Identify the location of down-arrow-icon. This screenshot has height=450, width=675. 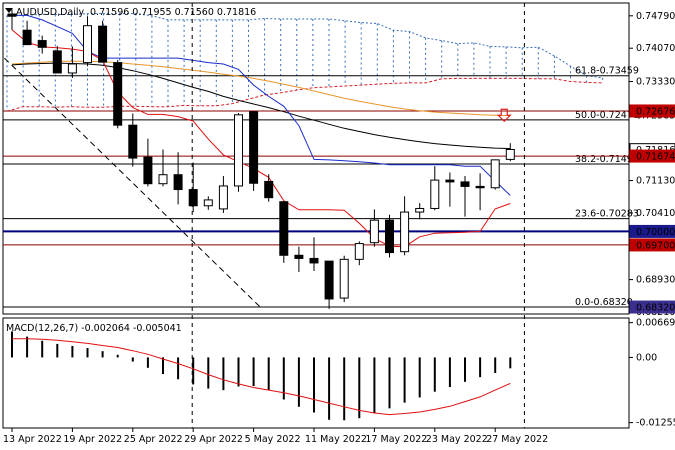
(504, 115).